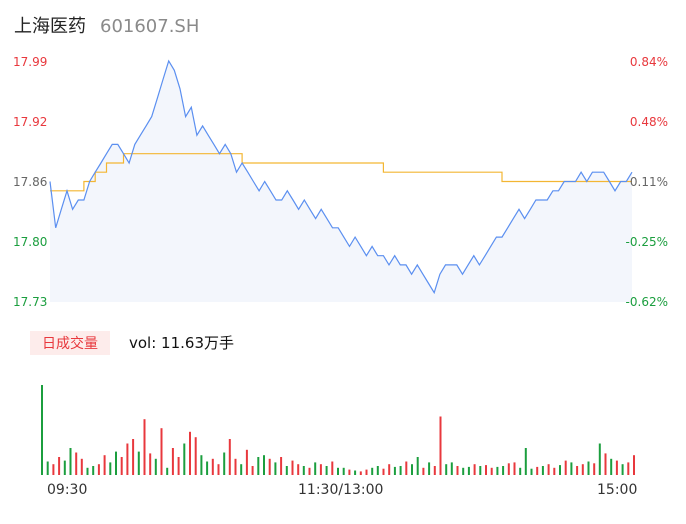 This screenshot has width=686, height=524. I want to click on tab-daily-volume: 日成交量, so click(70, 343).